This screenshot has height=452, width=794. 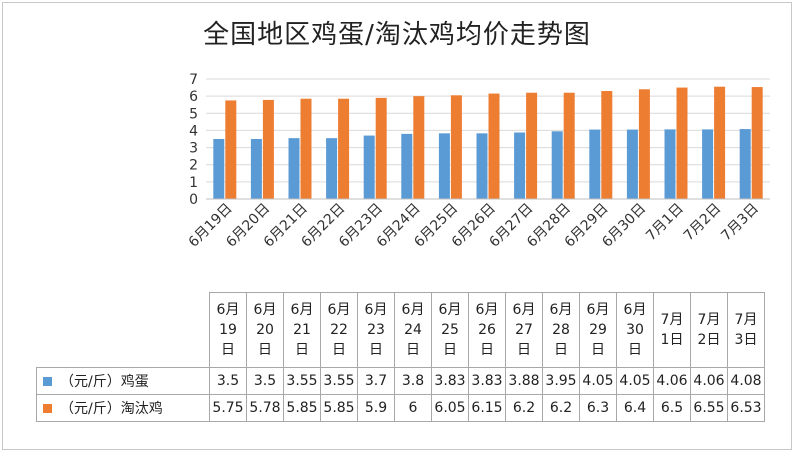 I want to click on table-header-cell: 6月 23 日, so click(x=376, y=330).